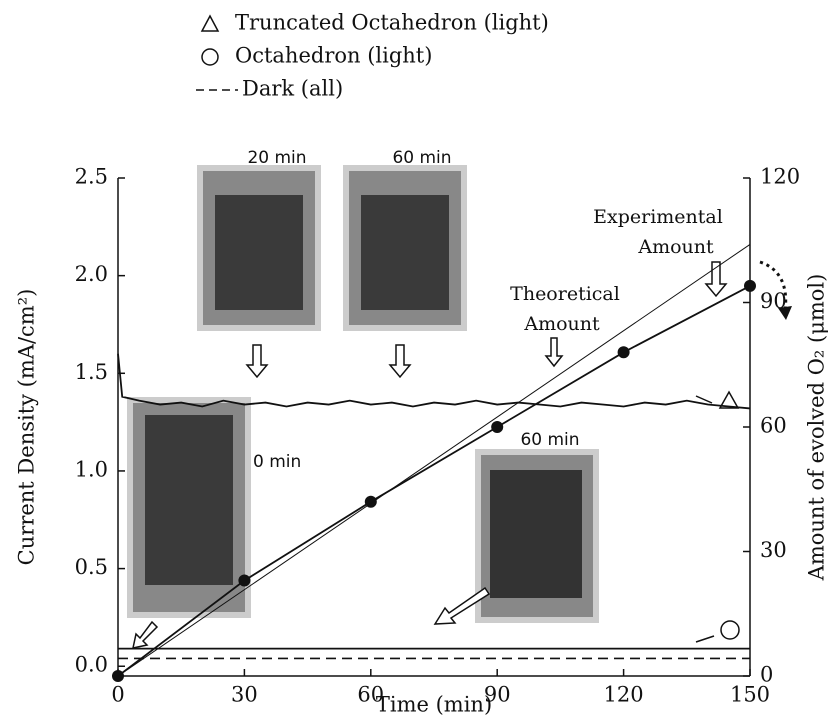 The height and width of the screenshot is (721, 839). What do you see at coordinates (658, 217) in the screenshot?
I see `annotation: Experimental` at bounding box center [658, 217].